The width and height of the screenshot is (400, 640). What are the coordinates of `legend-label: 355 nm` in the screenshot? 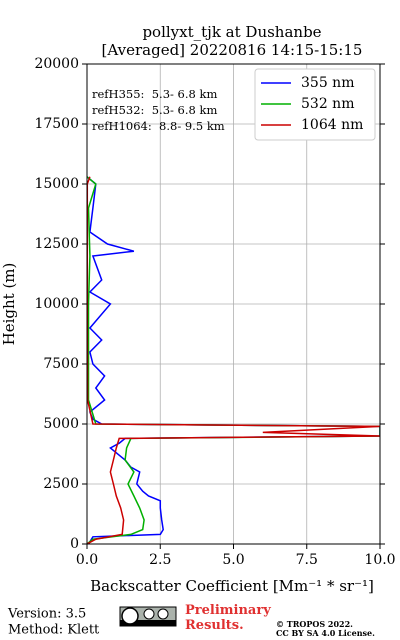 It's located at (327, 83).